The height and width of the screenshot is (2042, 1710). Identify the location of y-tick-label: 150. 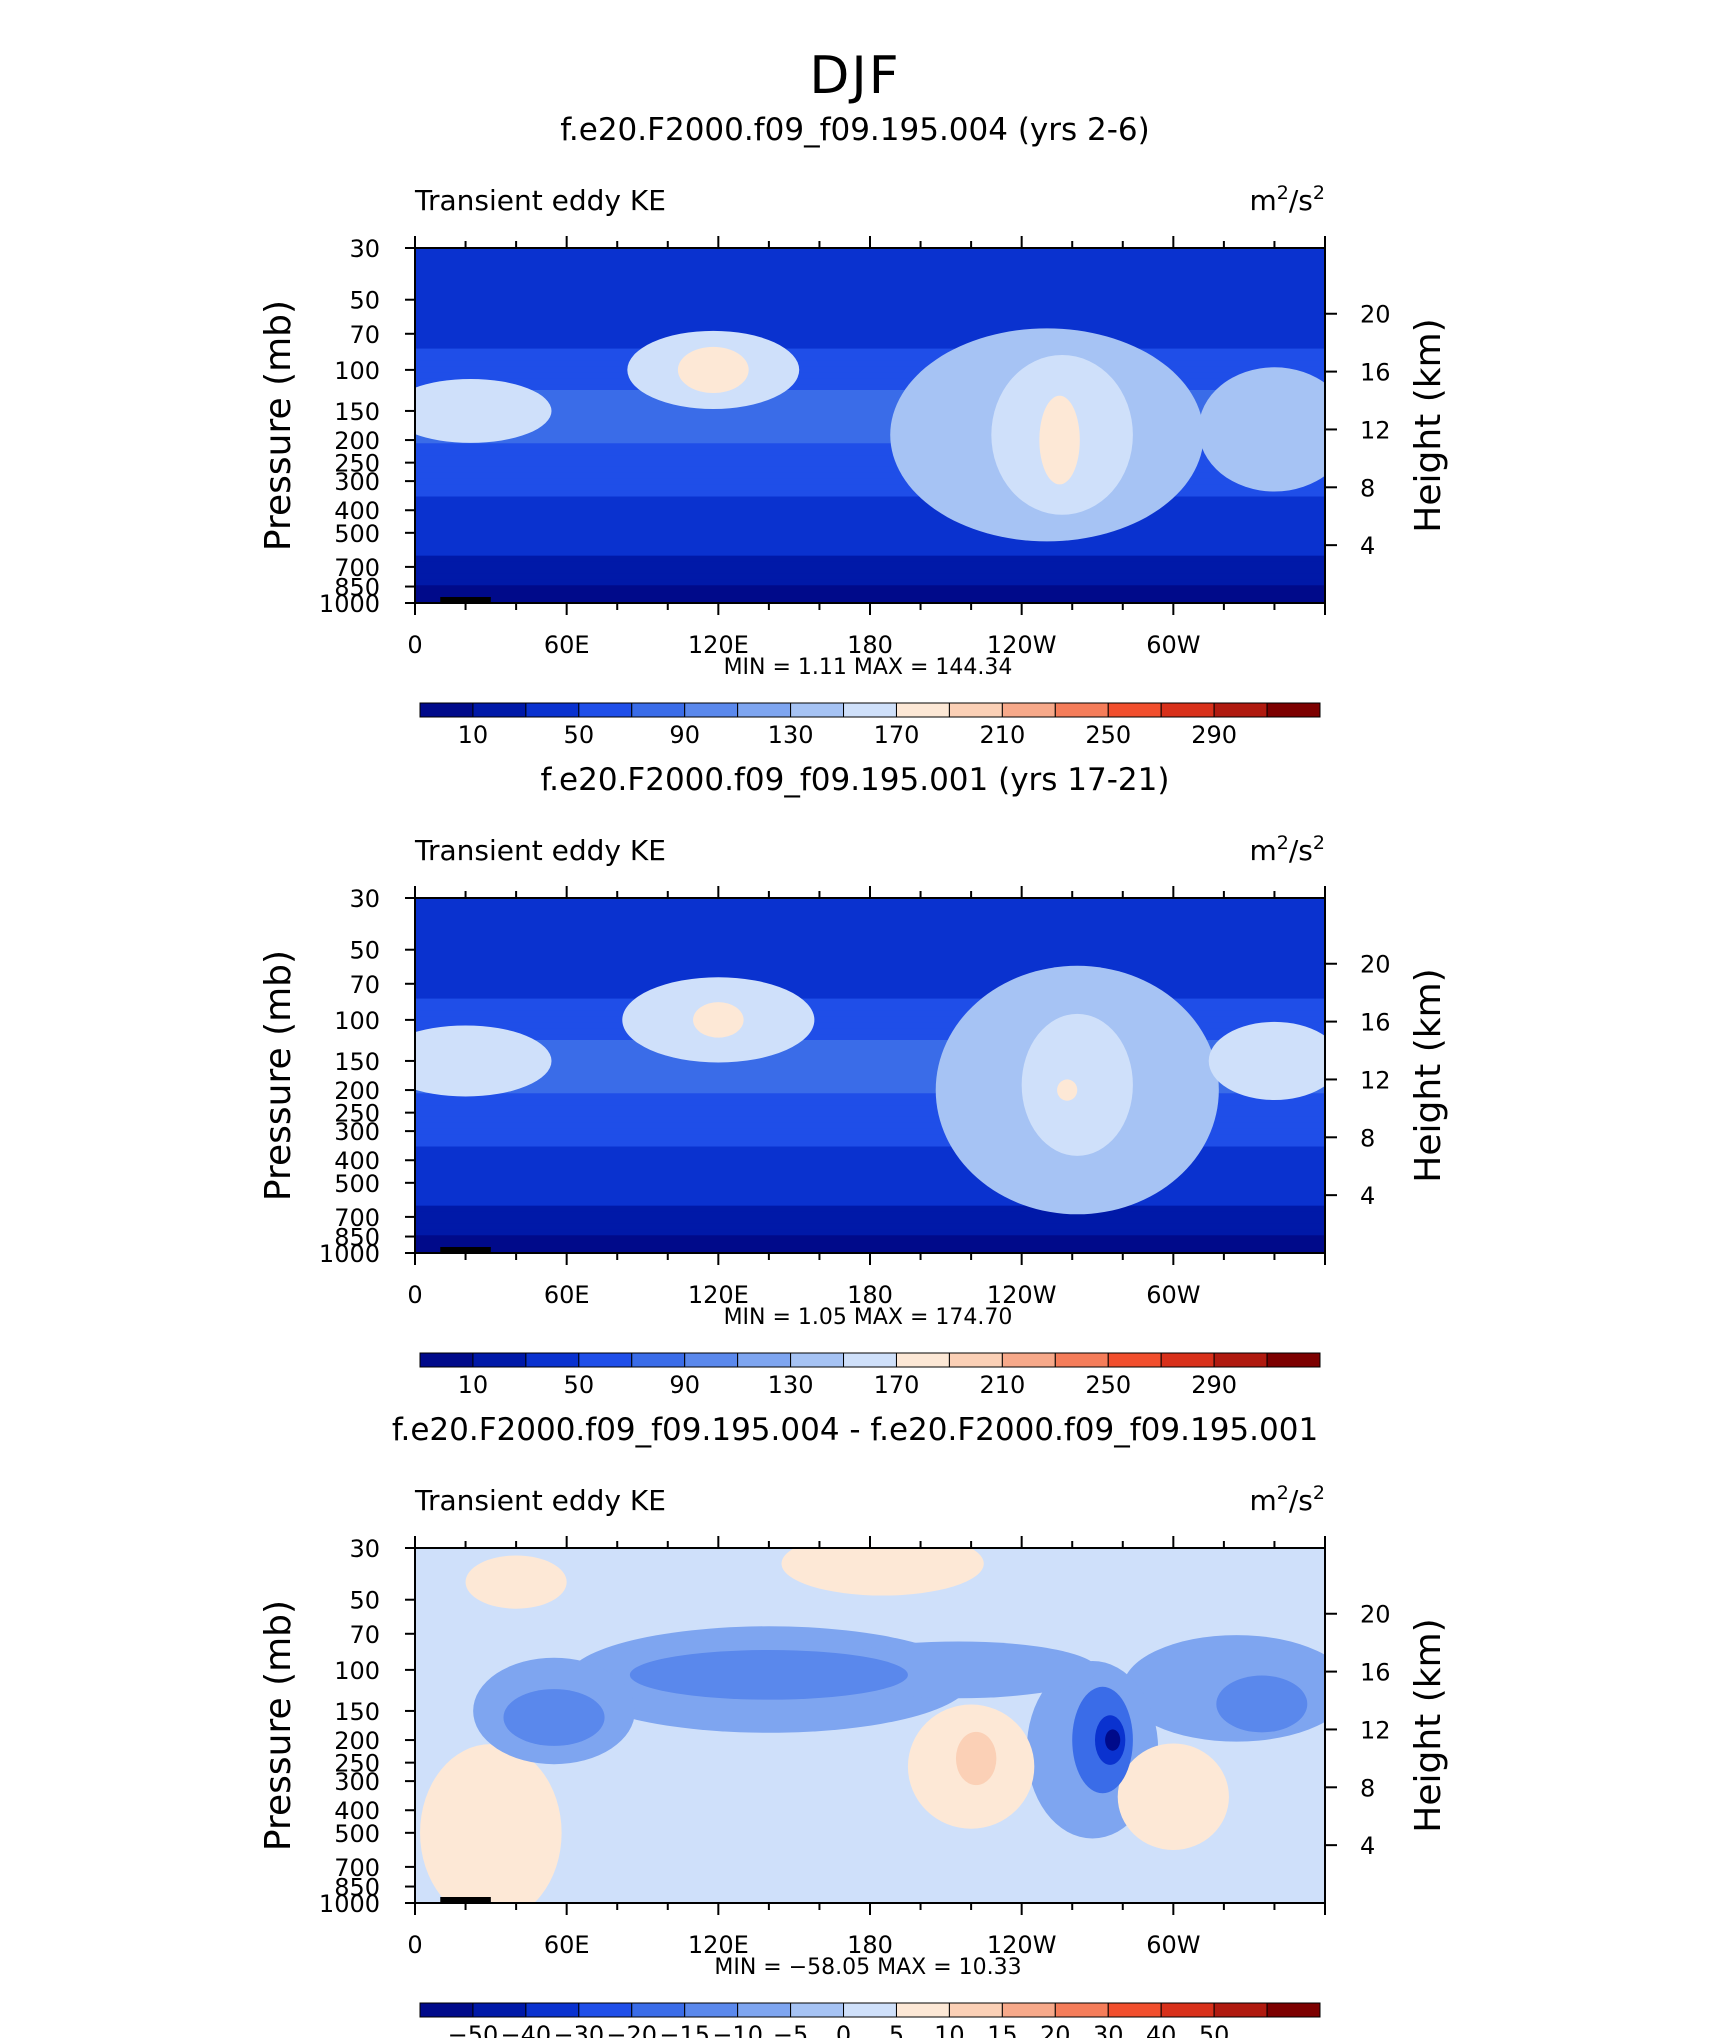
(357, 1062).